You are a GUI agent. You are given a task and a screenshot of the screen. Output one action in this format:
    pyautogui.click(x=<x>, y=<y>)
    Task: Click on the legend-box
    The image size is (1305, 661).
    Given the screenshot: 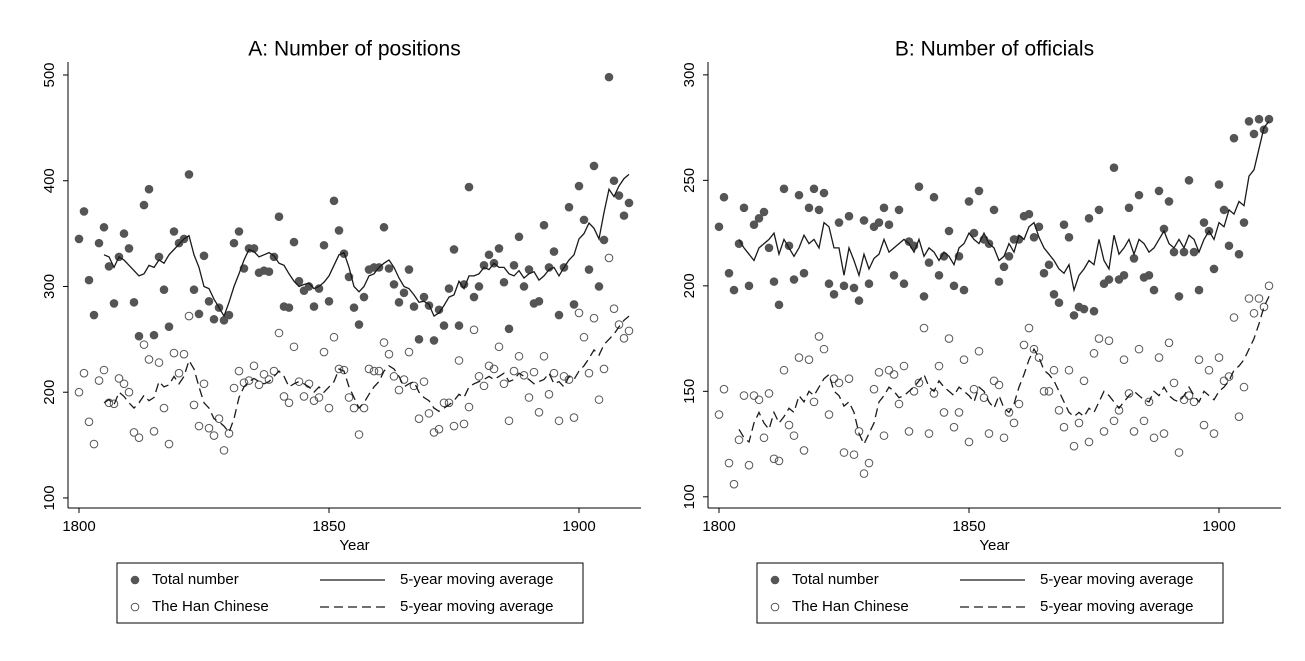 What is the action you would take?
    pyautogui.click(x=990, y=593)
    